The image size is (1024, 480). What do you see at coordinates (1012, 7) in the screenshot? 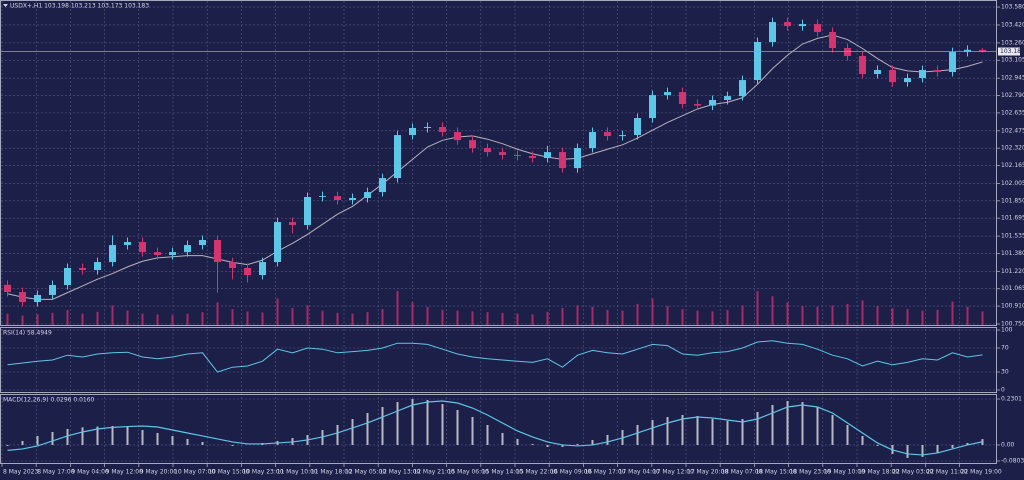
I see `y-tick-label: 103.580` at bounding box center [1012, 7].